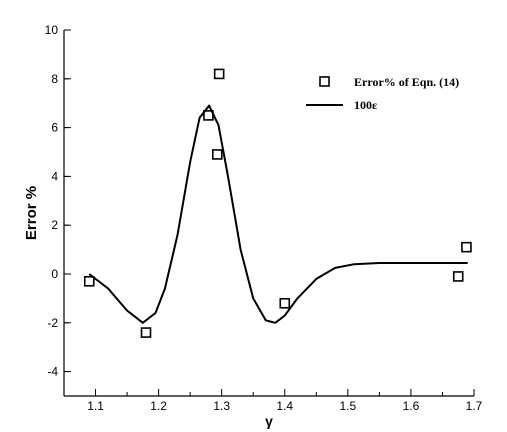  I want to click on x-tick-label: 1.4, so click(284, 406).